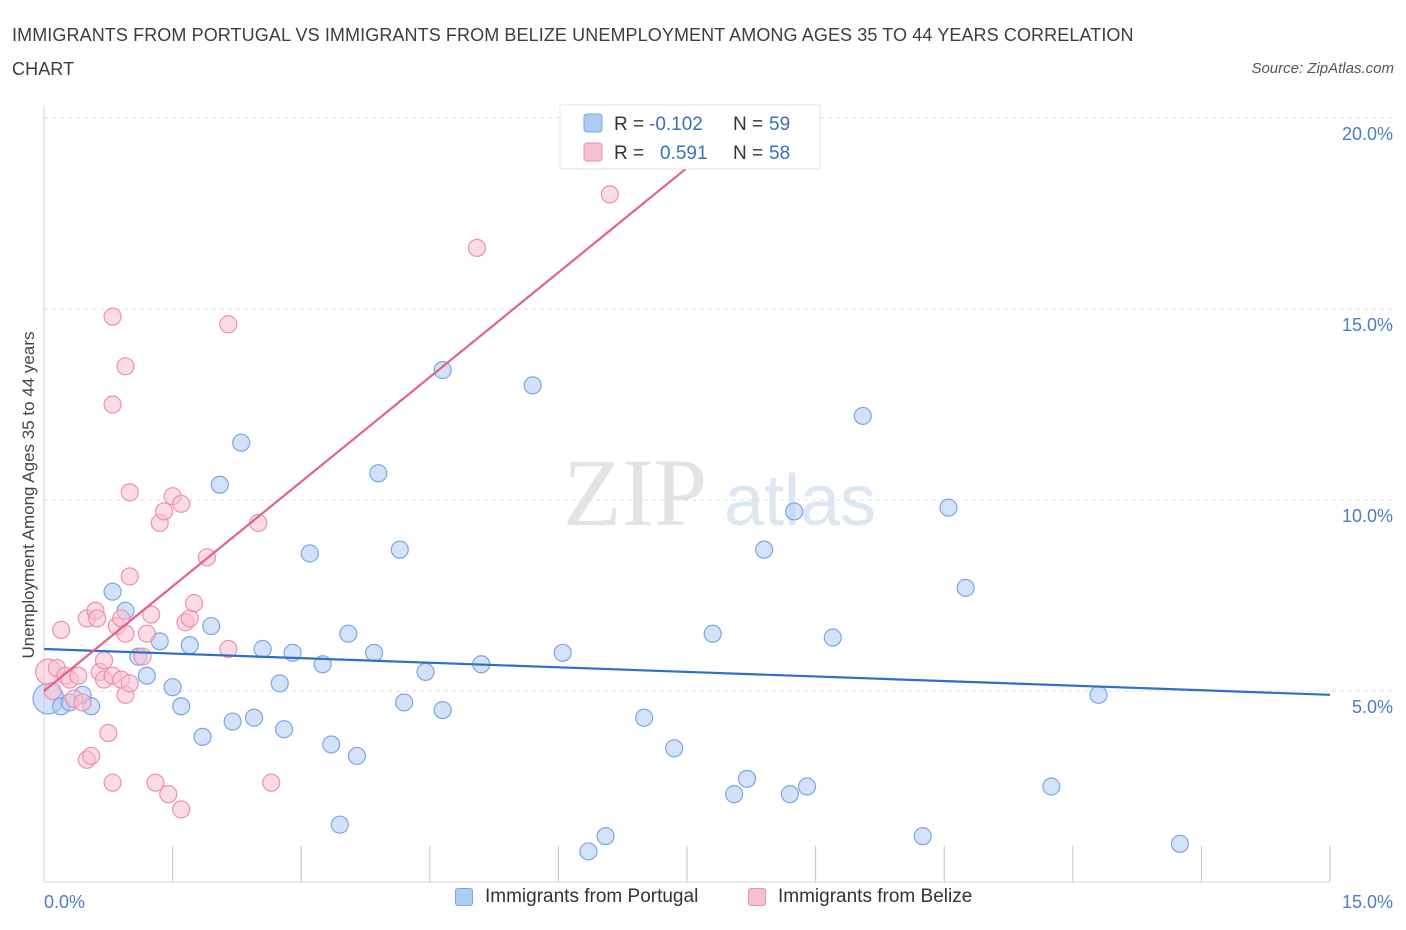  I want to click on legend-item-belize: Immigrants from Belize, so click(860, 897).